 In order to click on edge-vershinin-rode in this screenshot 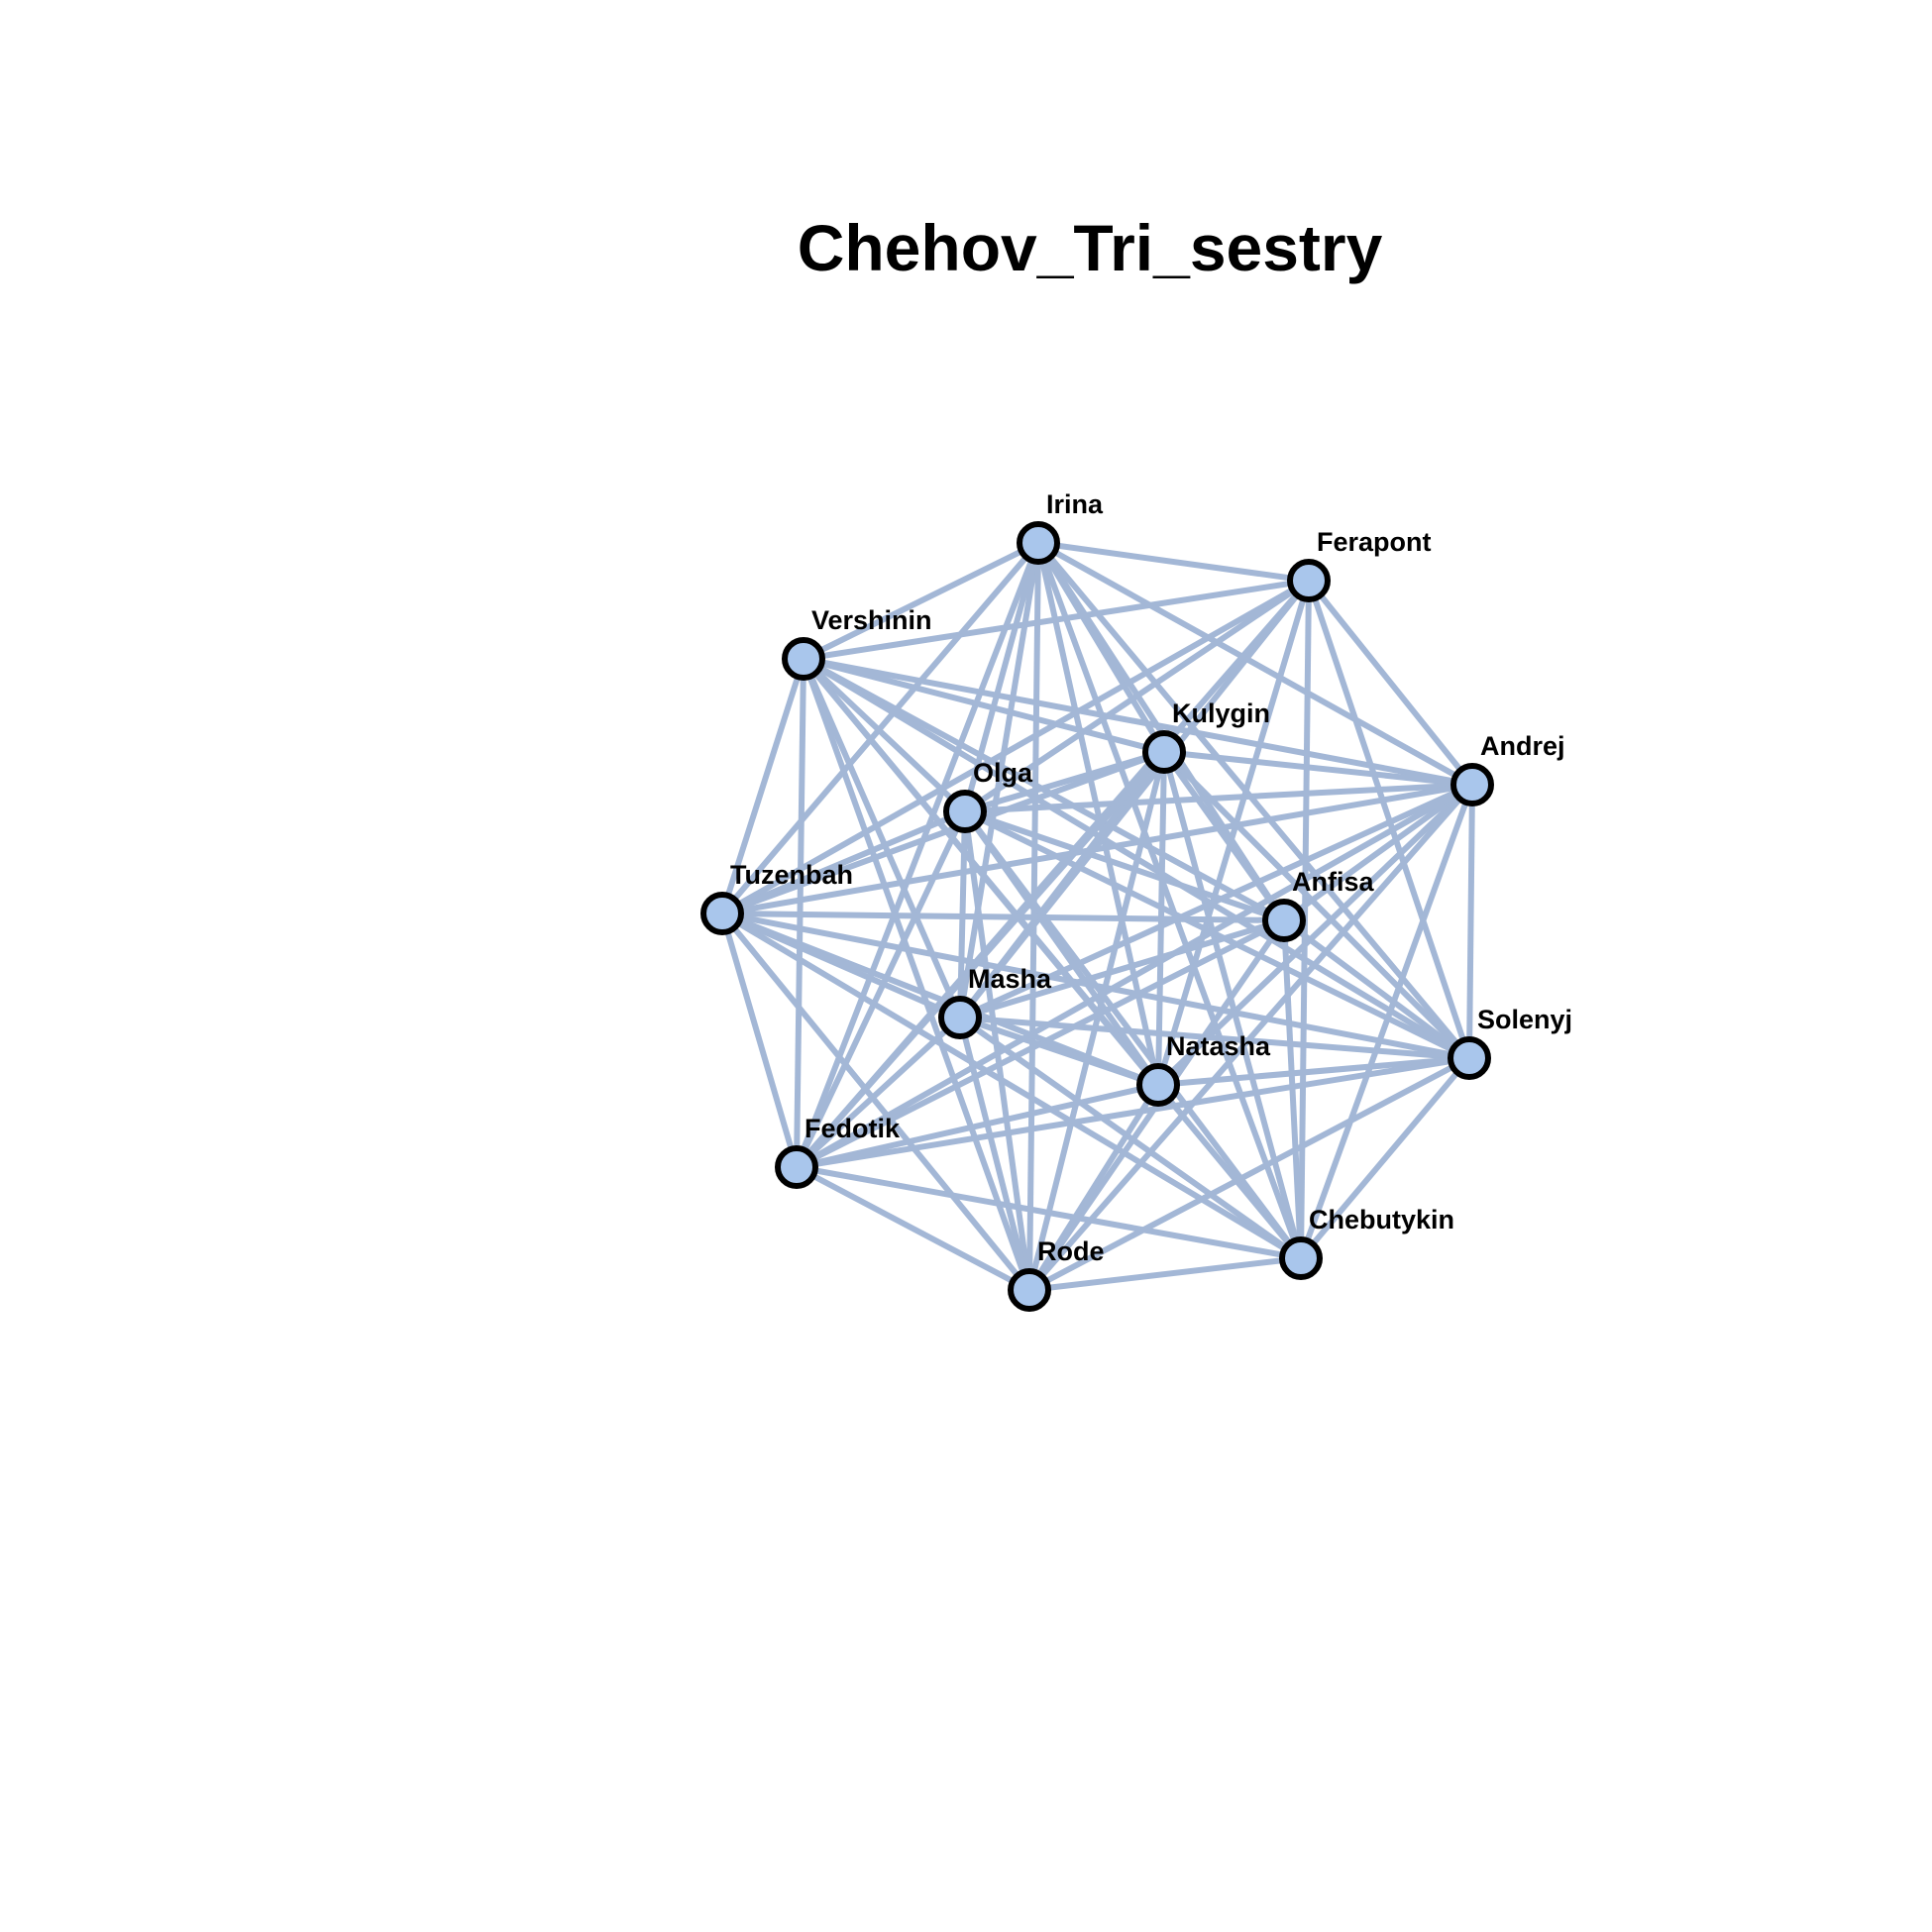, I will do `click(916, 975)`.